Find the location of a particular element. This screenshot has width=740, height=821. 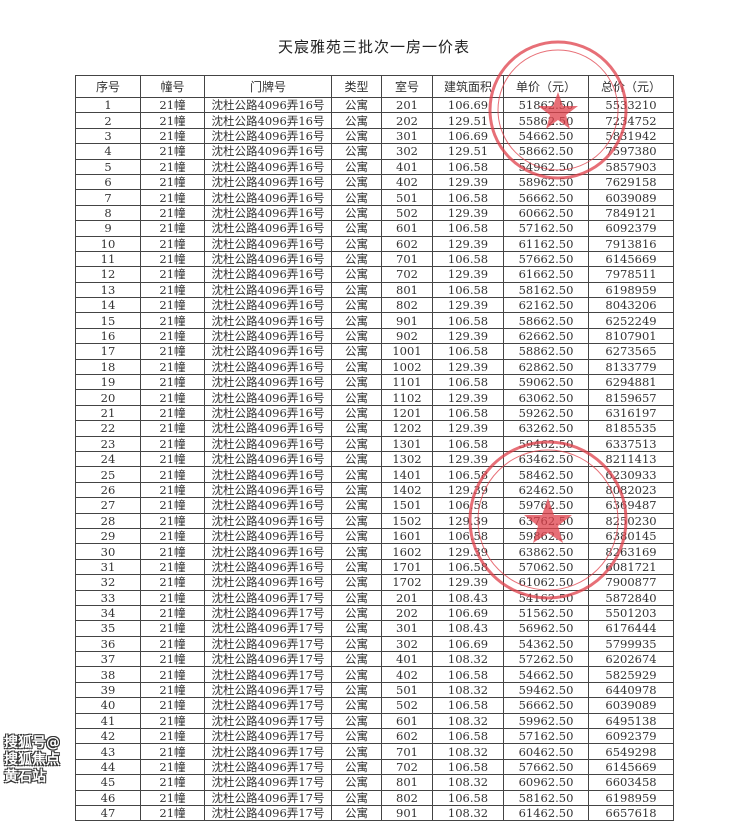

cell-unit-price: 62462.50 is located at coordinates (546, 490).